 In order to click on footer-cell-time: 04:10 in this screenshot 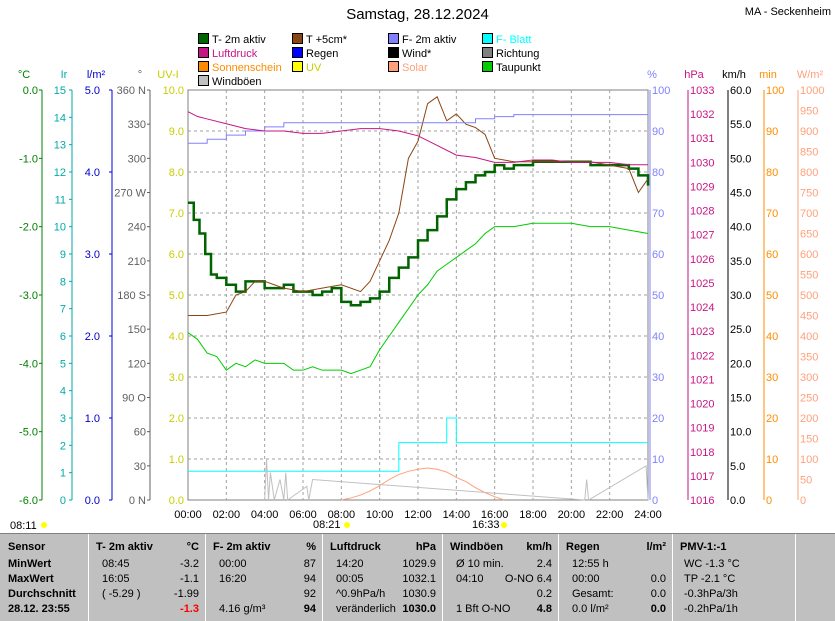, I will do `click(470, 579)`.